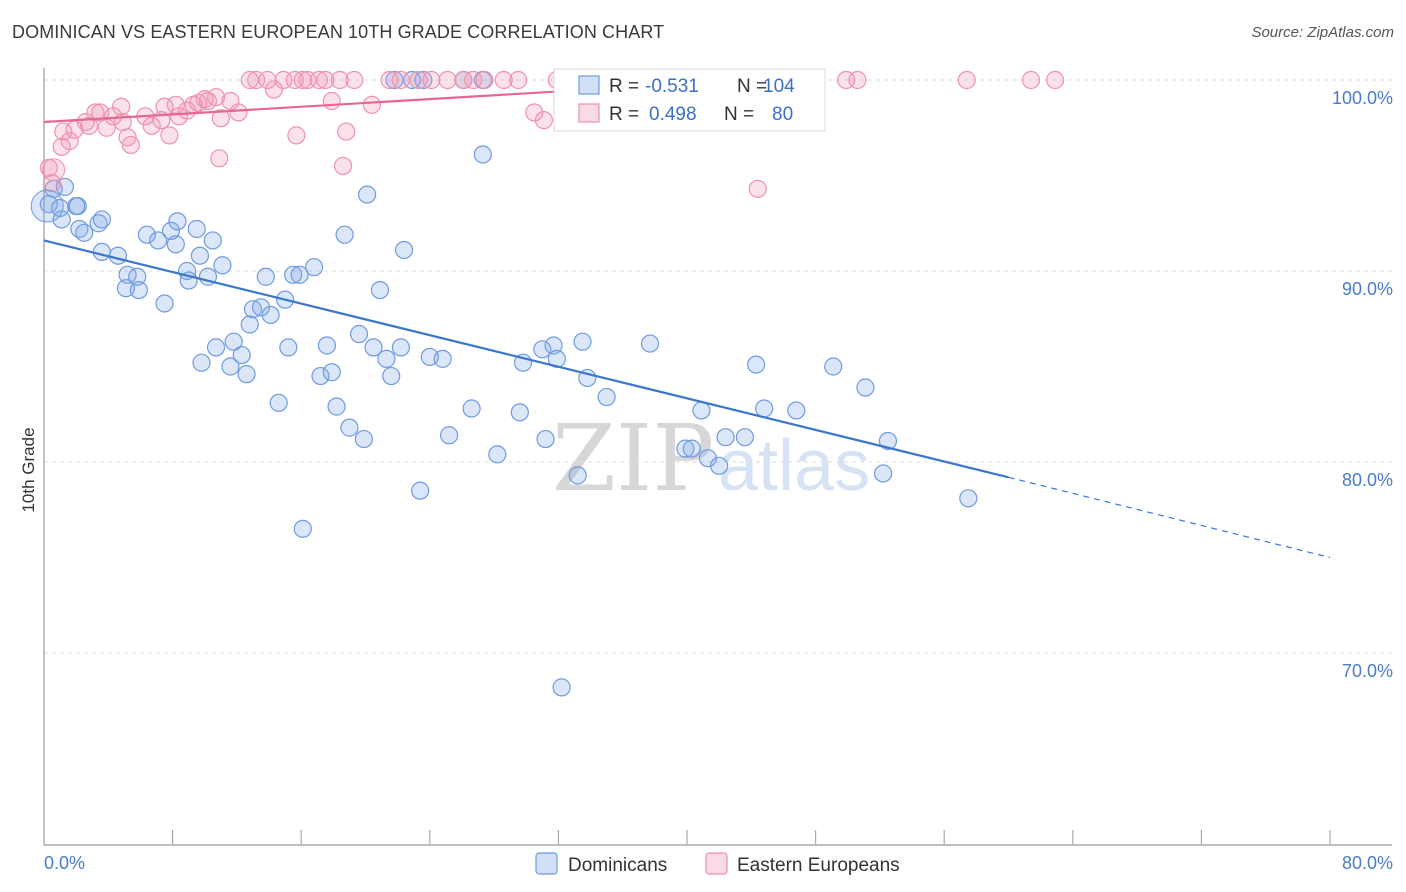  I want to click on legend-swatch-eastern-europeans, so click(589, 113).